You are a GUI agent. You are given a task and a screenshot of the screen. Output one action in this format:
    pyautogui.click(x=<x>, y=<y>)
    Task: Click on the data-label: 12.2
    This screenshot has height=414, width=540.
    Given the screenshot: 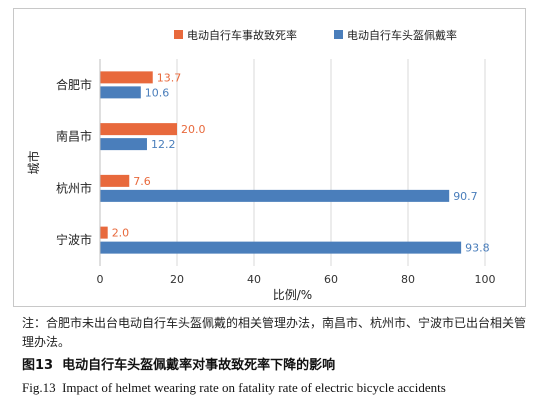 What is the action you would take?
    pyautogui.click(x=163, y=144)
    